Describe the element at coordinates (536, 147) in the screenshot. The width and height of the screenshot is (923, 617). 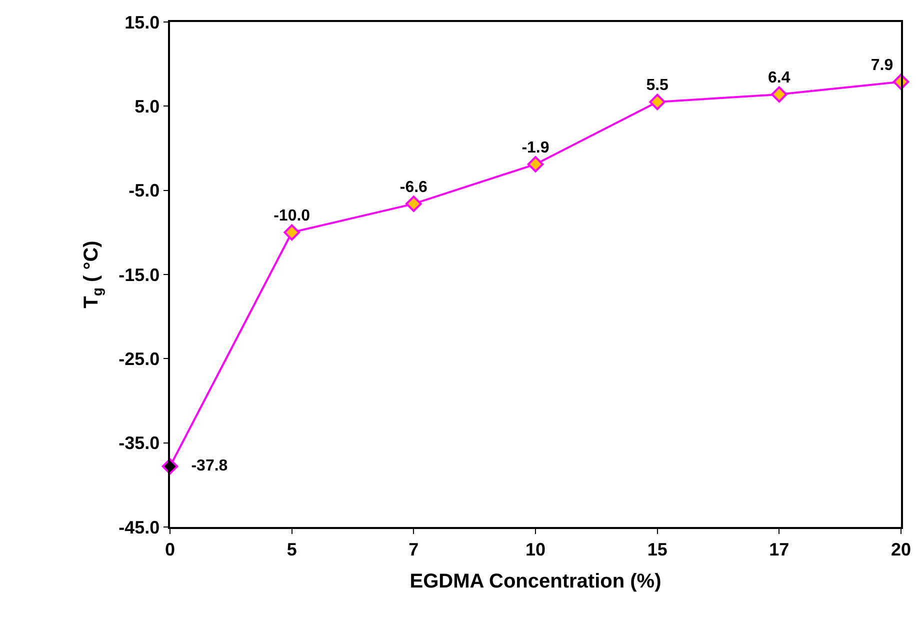
I see `text: -1.9` at that location.